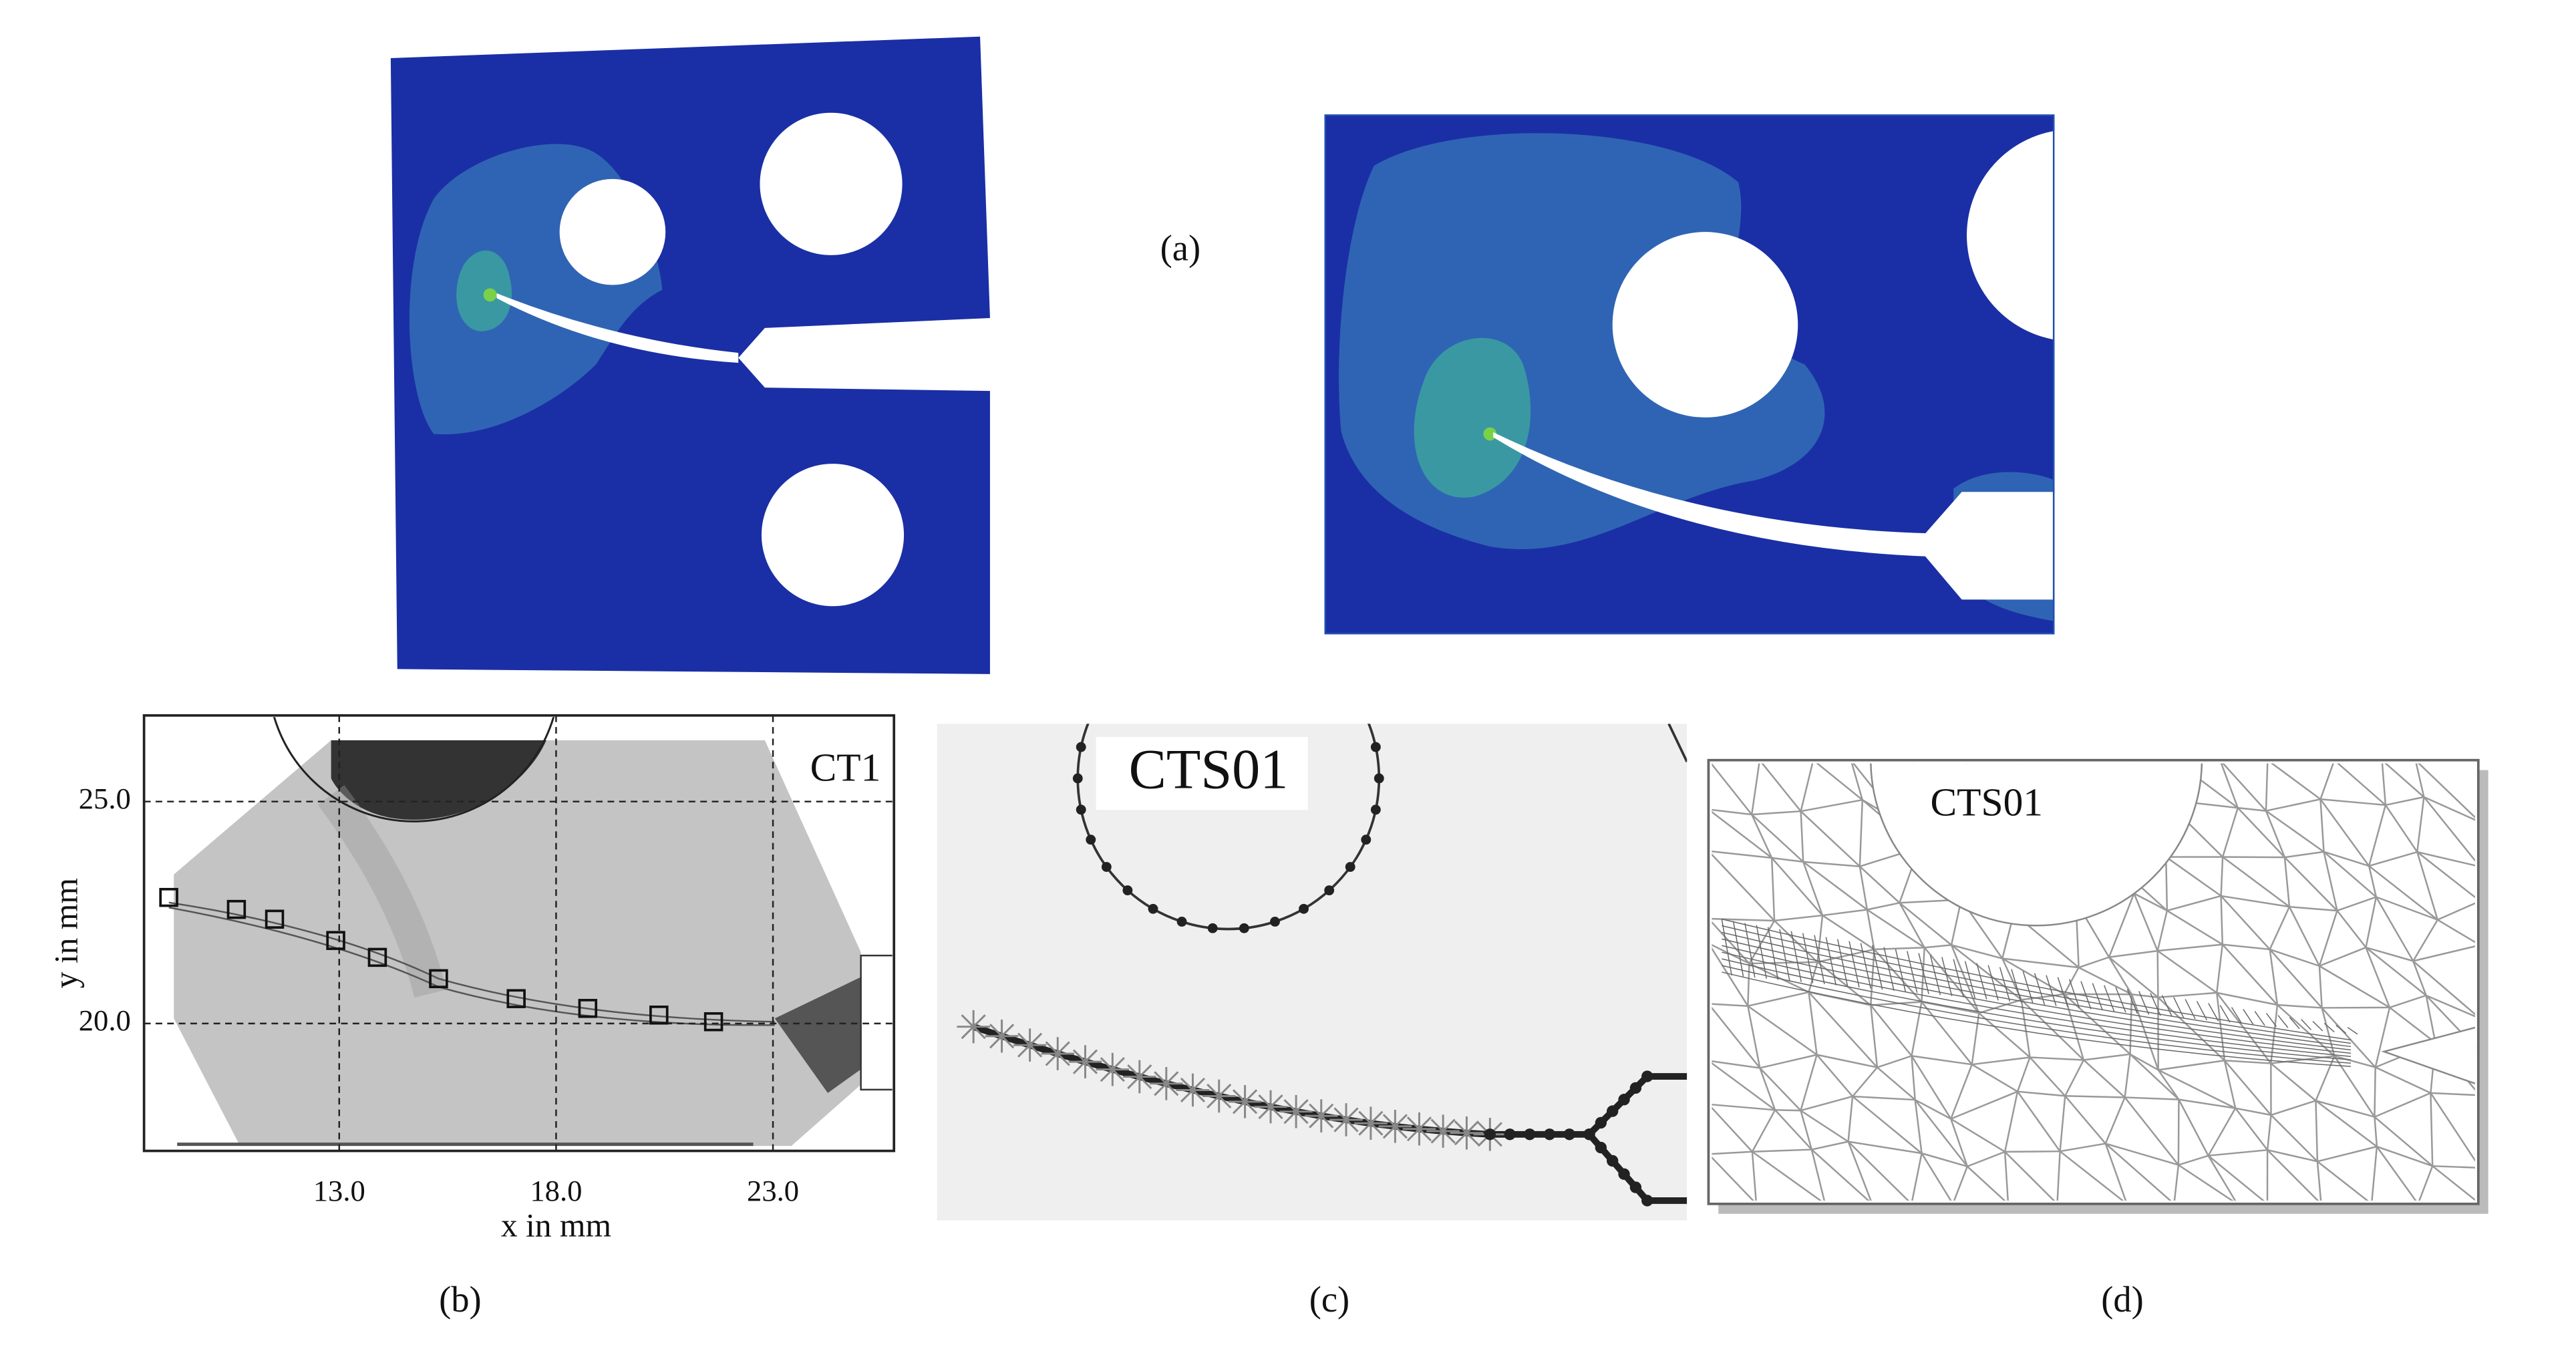 The width and height of the screenshot is (2576, 1363). Describe the element at coordinates (1312, 941) in the screenshot. I see `crack-path-diagram` at that location.